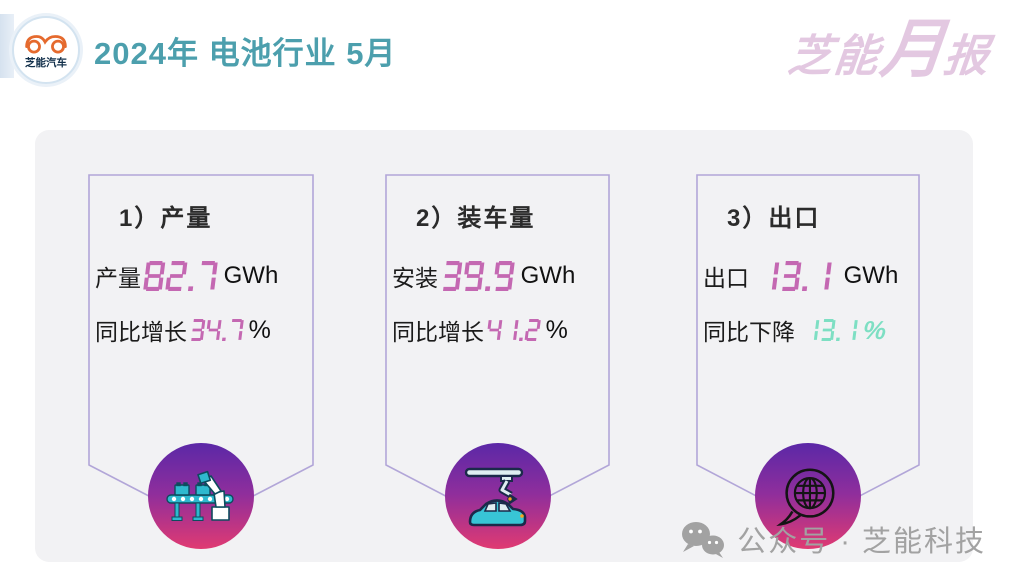  I want to click on wechat-icon, so click(703, 540).